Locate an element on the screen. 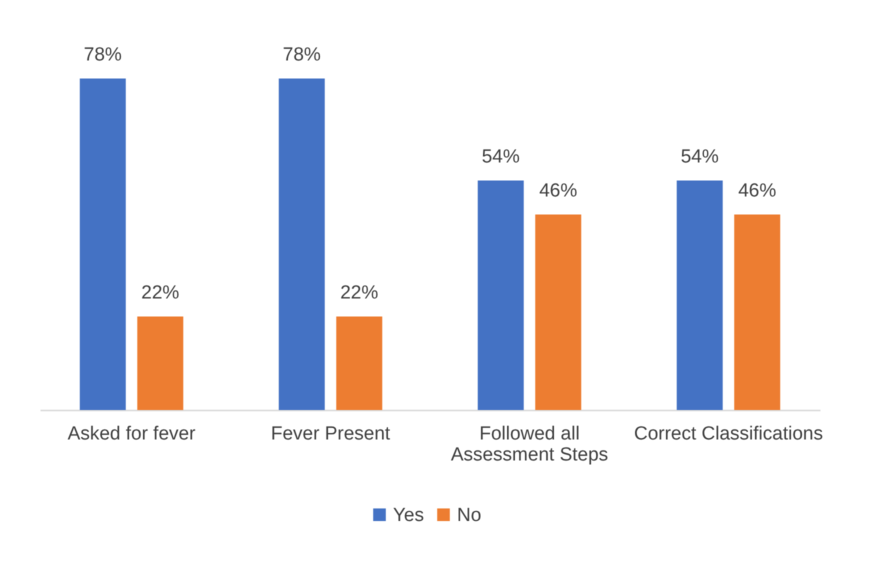  x-tick-label: Correct Classifications is located at coordinates (728, 434).